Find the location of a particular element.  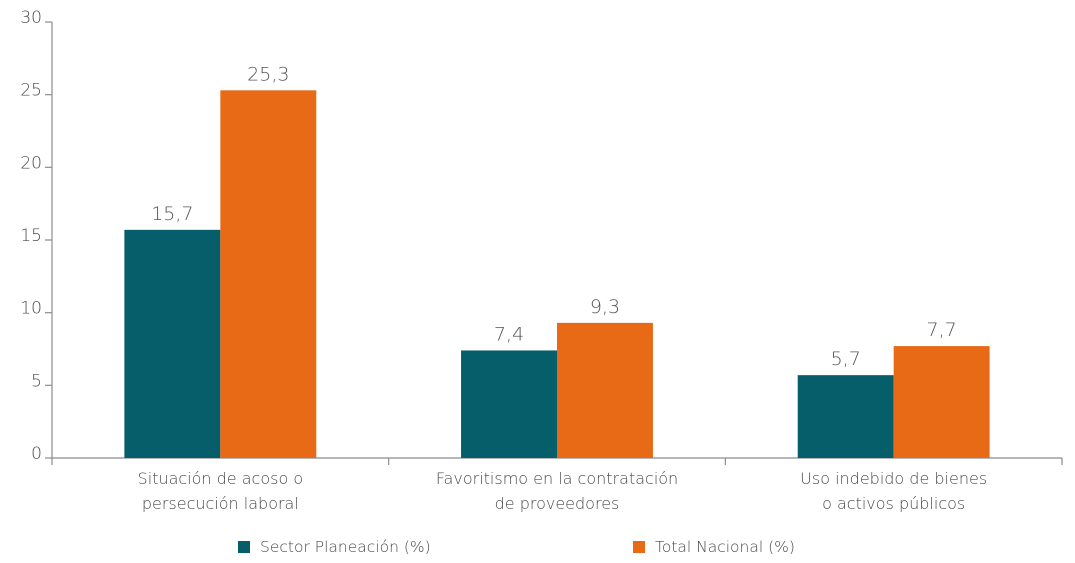

legend-item-sector-planeacion: Sector Planeación (%) is located at coordinates (334, 547).